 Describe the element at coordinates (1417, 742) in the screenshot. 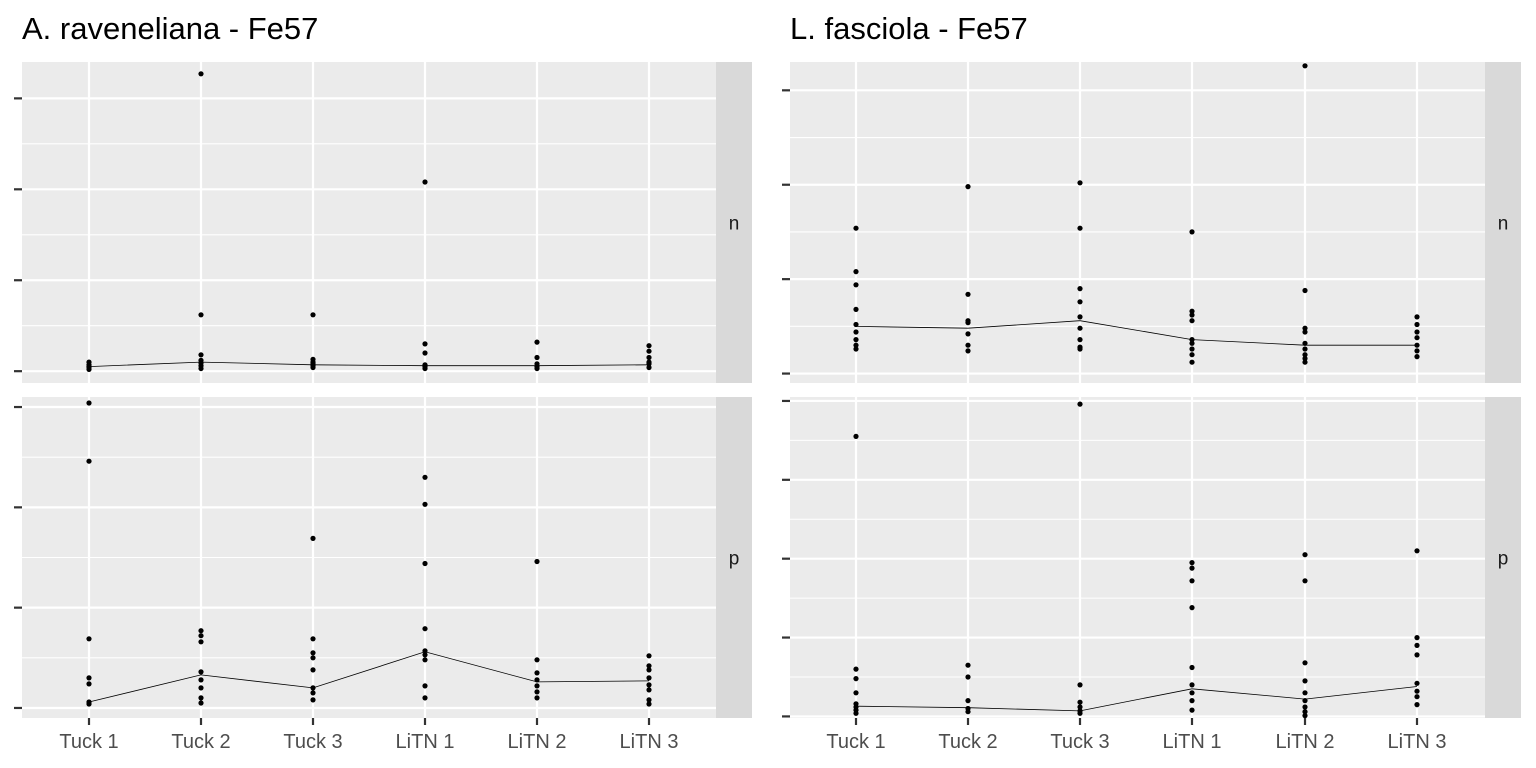

I see `x-tick-label: LiTN 3` at that location.